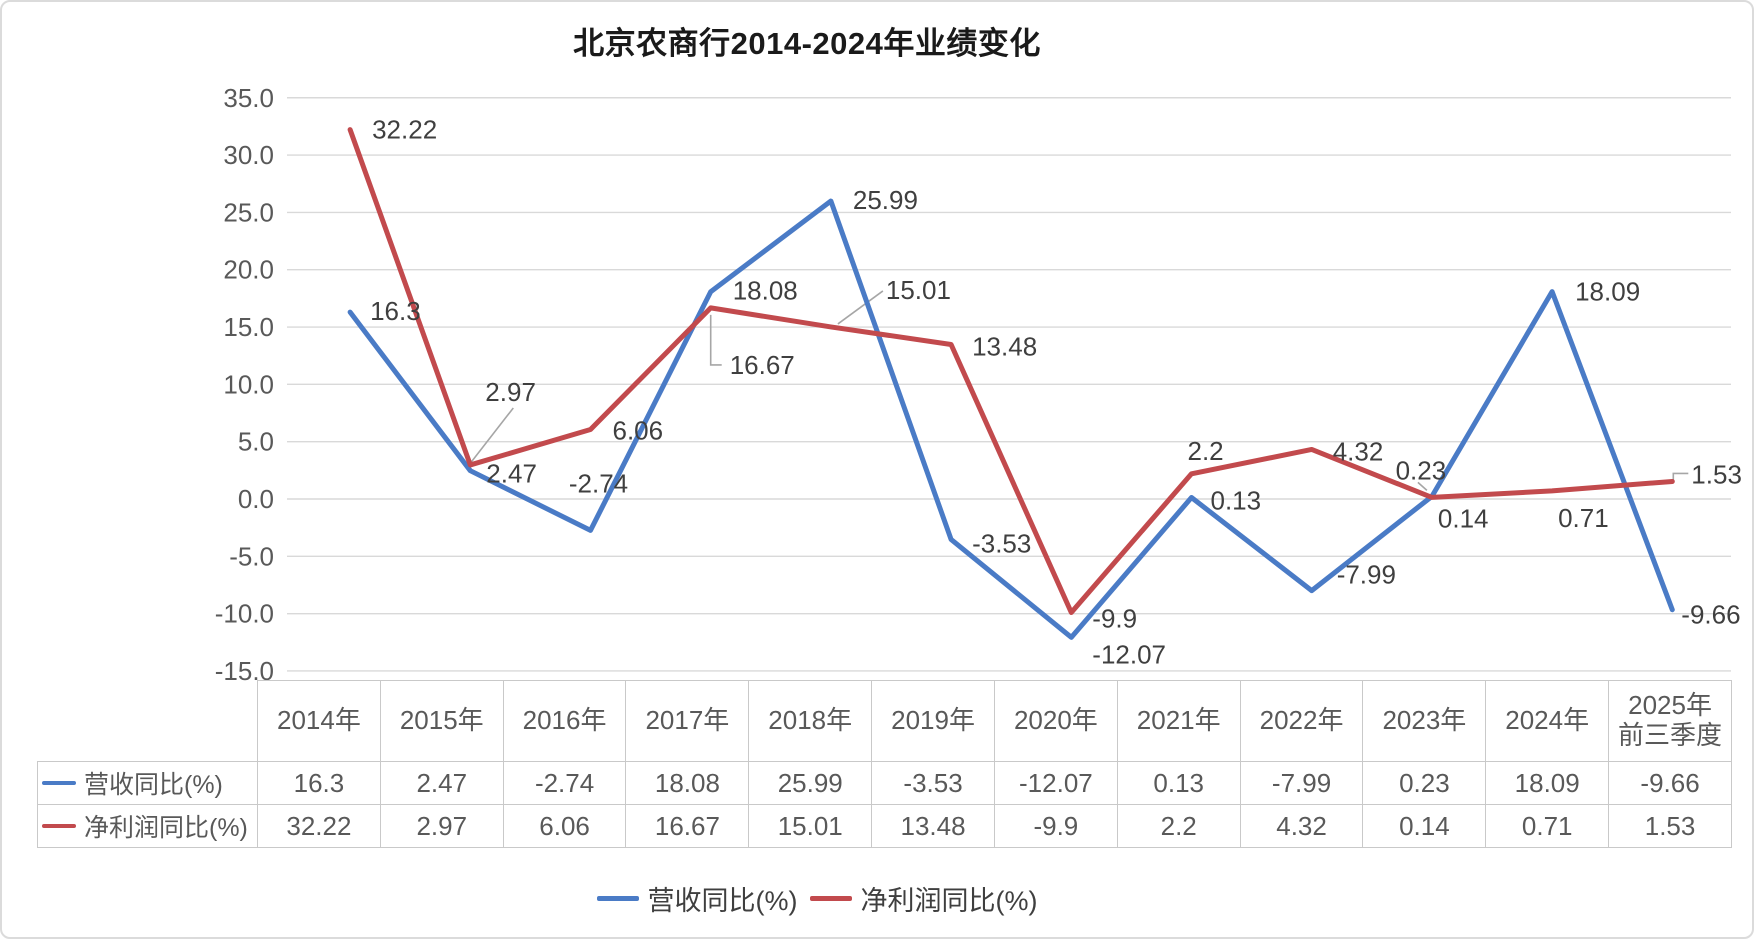 Image resolution: width=1754 pixels, height=939 pixels. What do you see at coordinates (248, 327) in the screenshot?
I see `y-axis-tick: 15.0` at bounding box center [248, 327].